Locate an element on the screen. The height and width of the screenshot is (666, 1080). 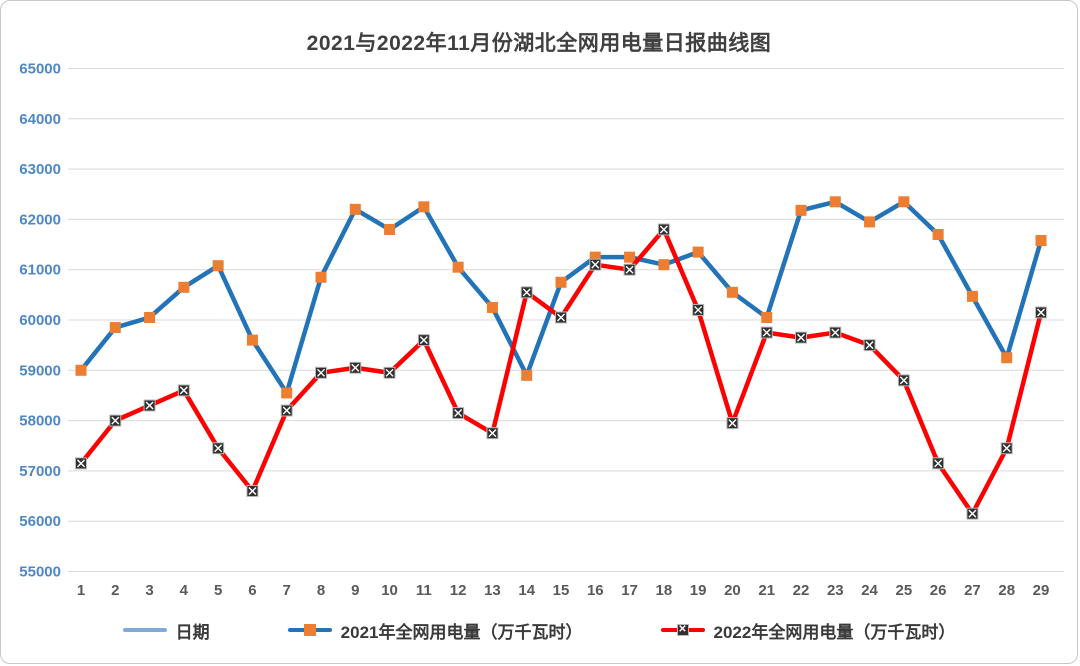
legend-label-date: 日期 is located at coordinates (192, 632).